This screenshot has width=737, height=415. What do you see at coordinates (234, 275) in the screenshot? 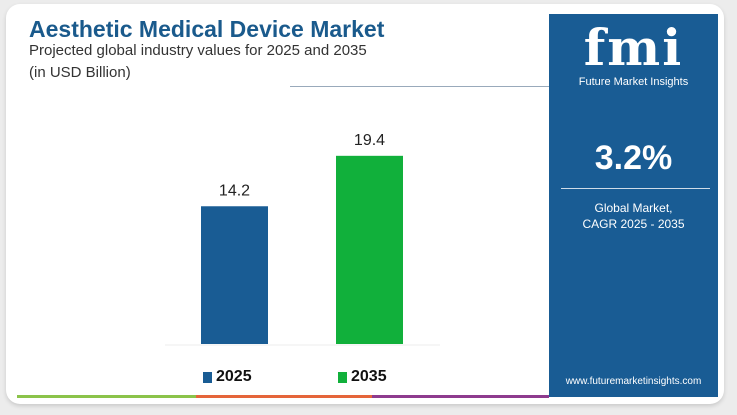
I see `bar-2025` at bounding box center [234, 275].